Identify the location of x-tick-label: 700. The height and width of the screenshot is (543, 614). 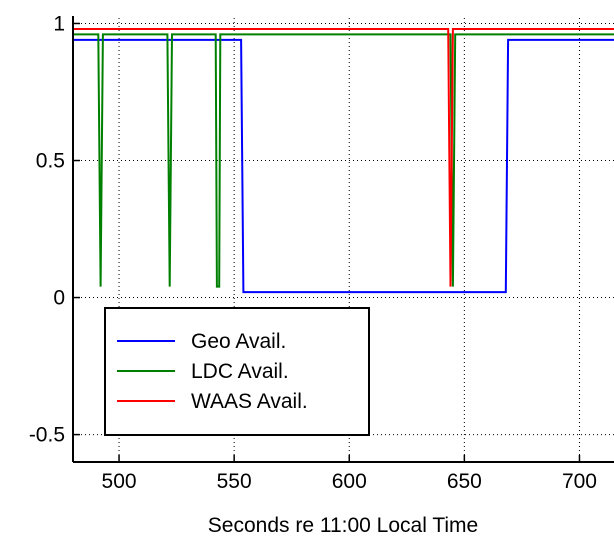
(579, 481).